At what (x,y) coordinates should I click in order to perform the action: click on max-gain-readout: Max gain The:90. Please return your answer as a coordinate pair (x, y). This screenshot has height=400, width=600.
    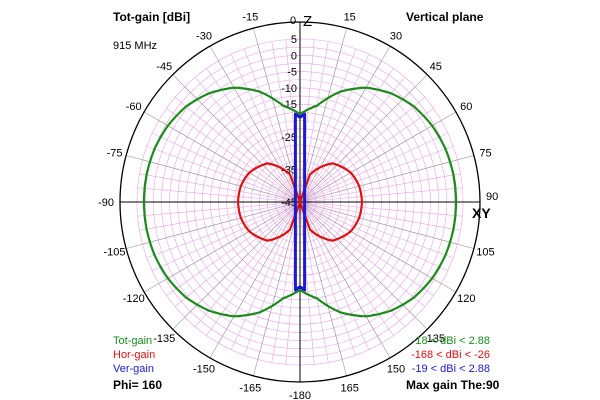
    Looking at the image, I should click on (453, 385).